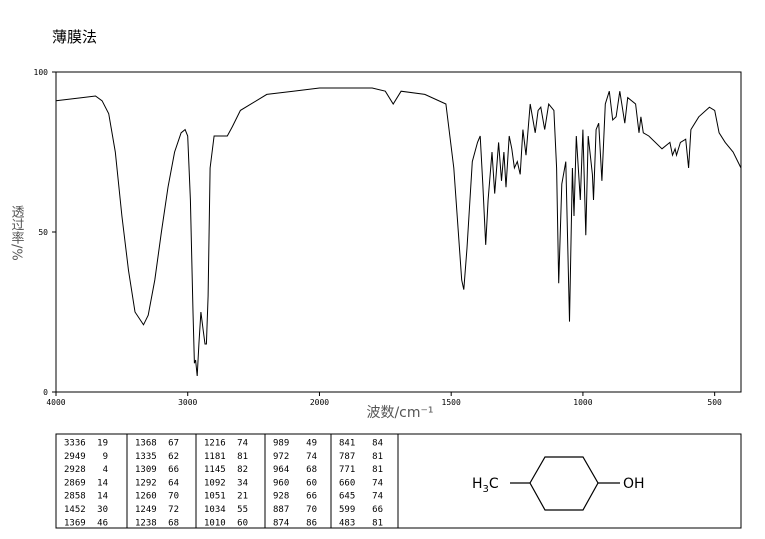 The height and width of the screenshot is (539, 765). What do you see at coordinates (281, 470) in the screenshot?
I see `table-wavenumber: 964` at bounding box center [281, 470].